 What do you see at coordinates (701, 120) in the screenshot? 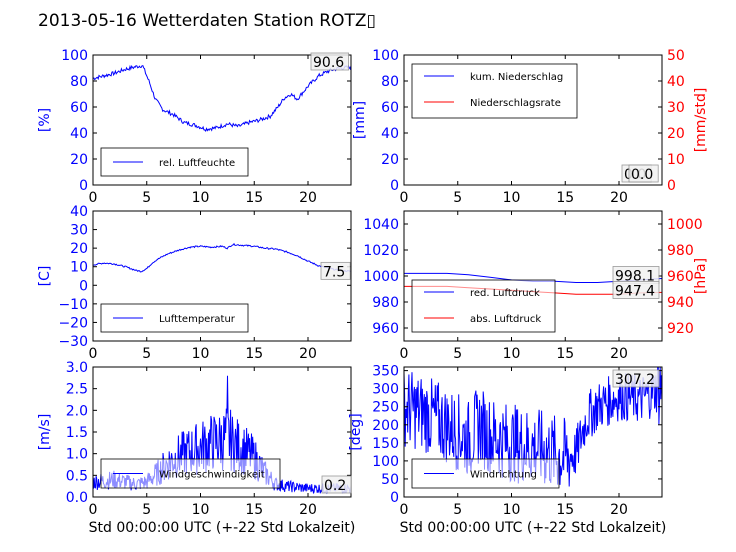
I see `y2-axis-label: [mm/std]` at bounding box center [701, 120].